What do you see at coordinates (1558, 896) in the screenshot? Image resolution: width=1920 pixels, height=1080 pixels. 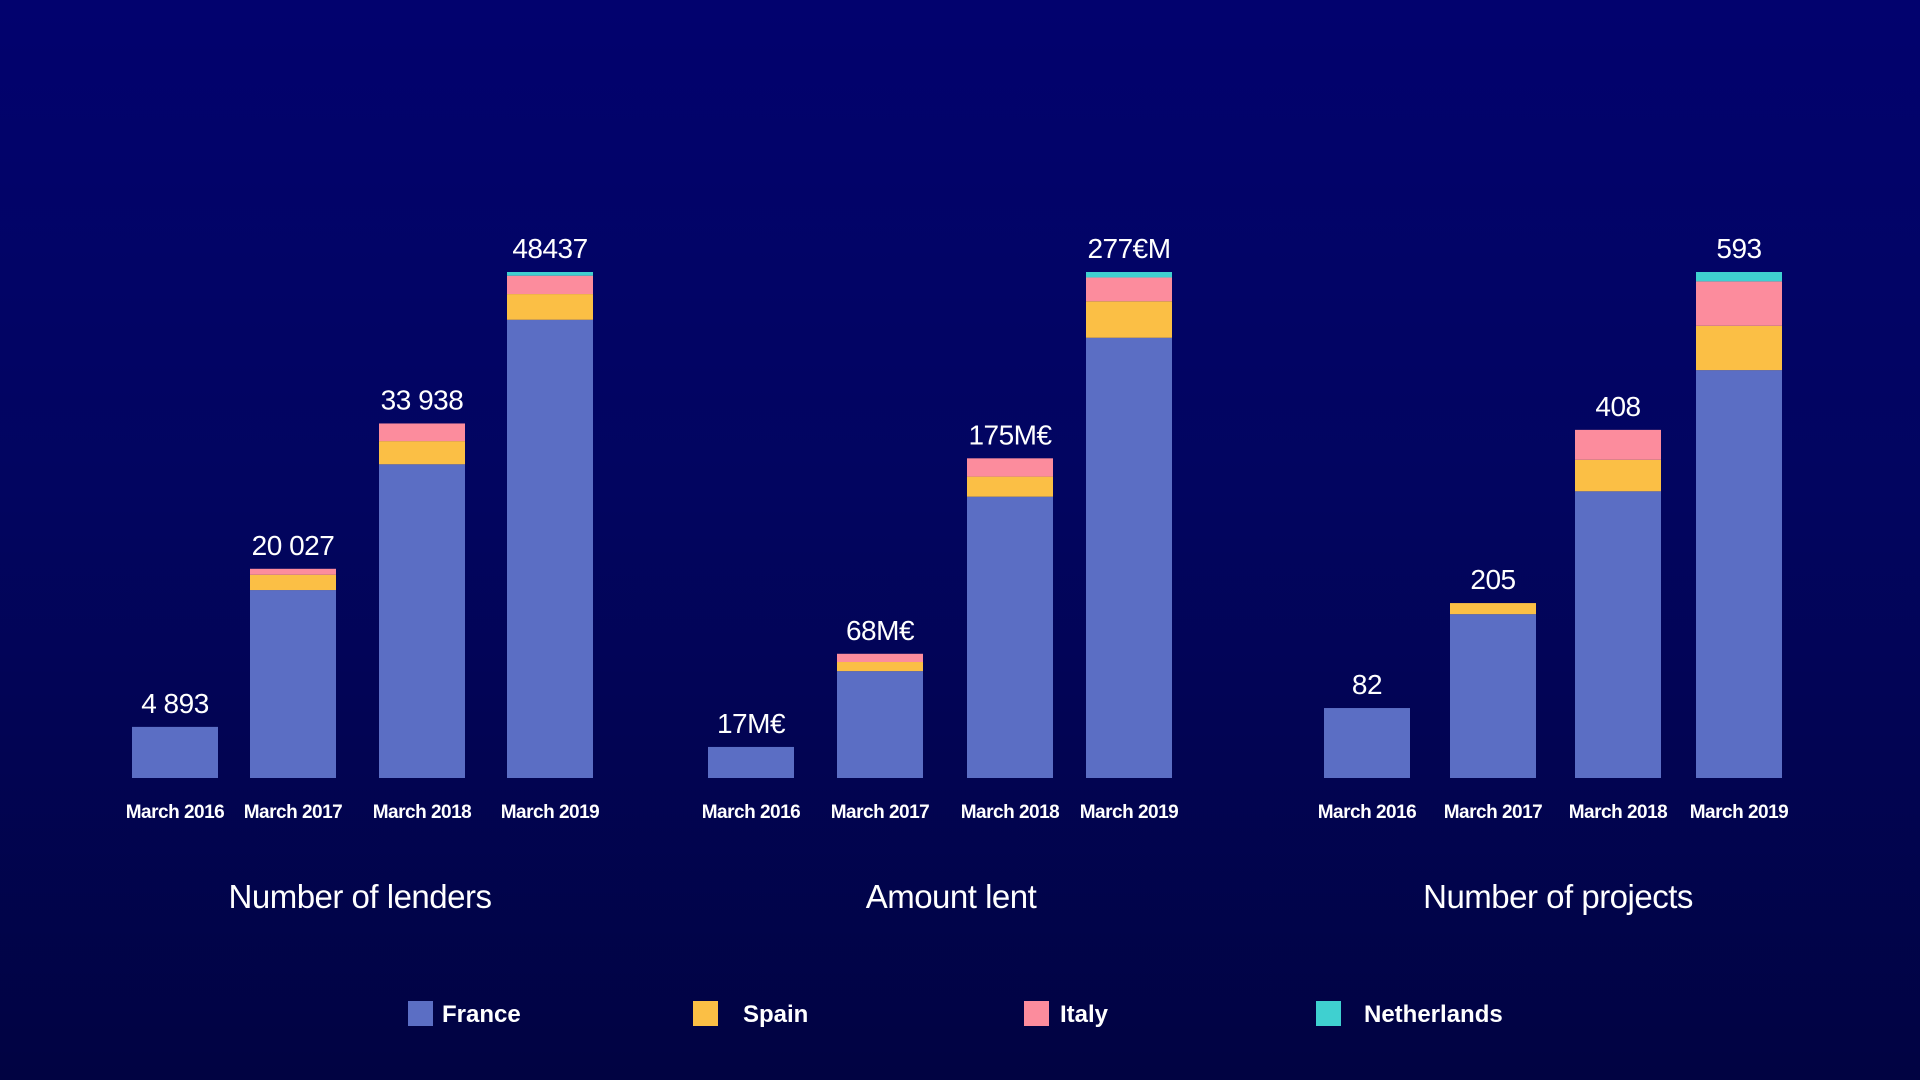 I see `chart-title: Number of projects` at bounding box center [1558, 896].